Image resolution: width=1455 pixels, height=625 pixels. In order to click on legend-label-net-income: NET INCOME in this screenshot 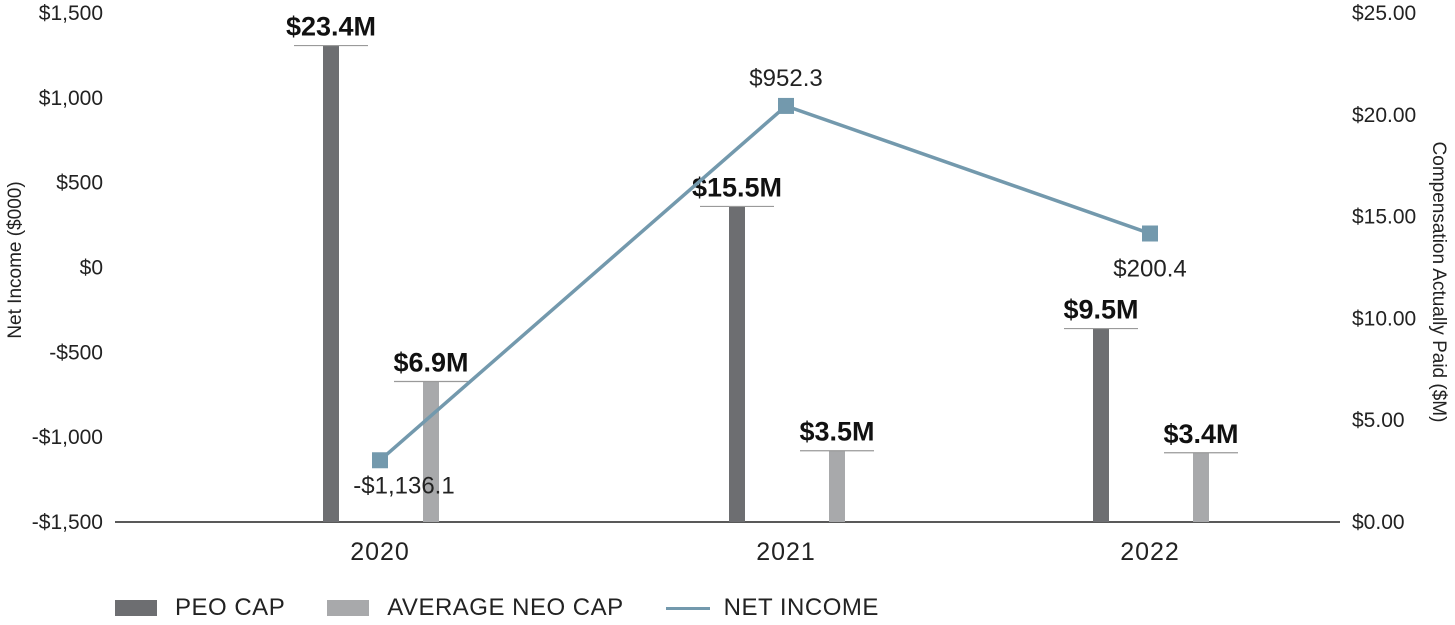, I will do `click(801, 607)`.